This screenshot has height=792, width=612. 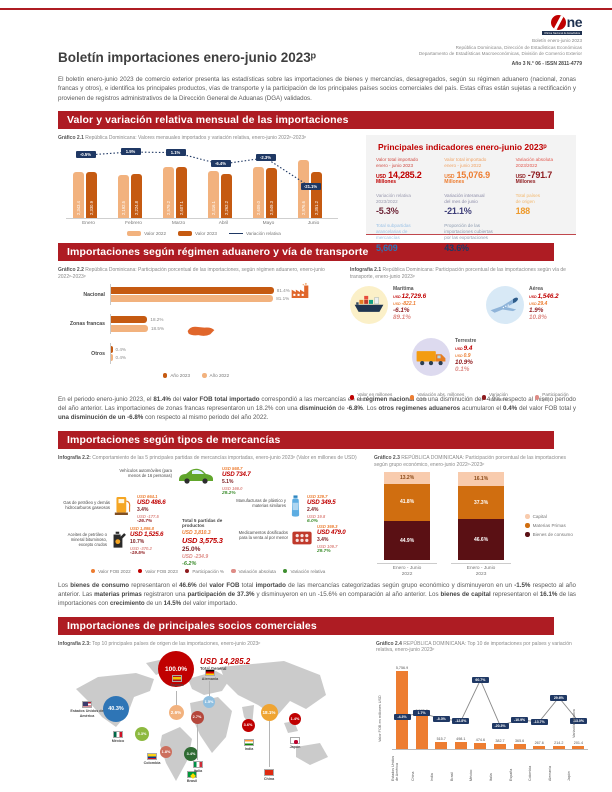 I want to click on legend-label: Valor 2022, so click(x=155, y=233).